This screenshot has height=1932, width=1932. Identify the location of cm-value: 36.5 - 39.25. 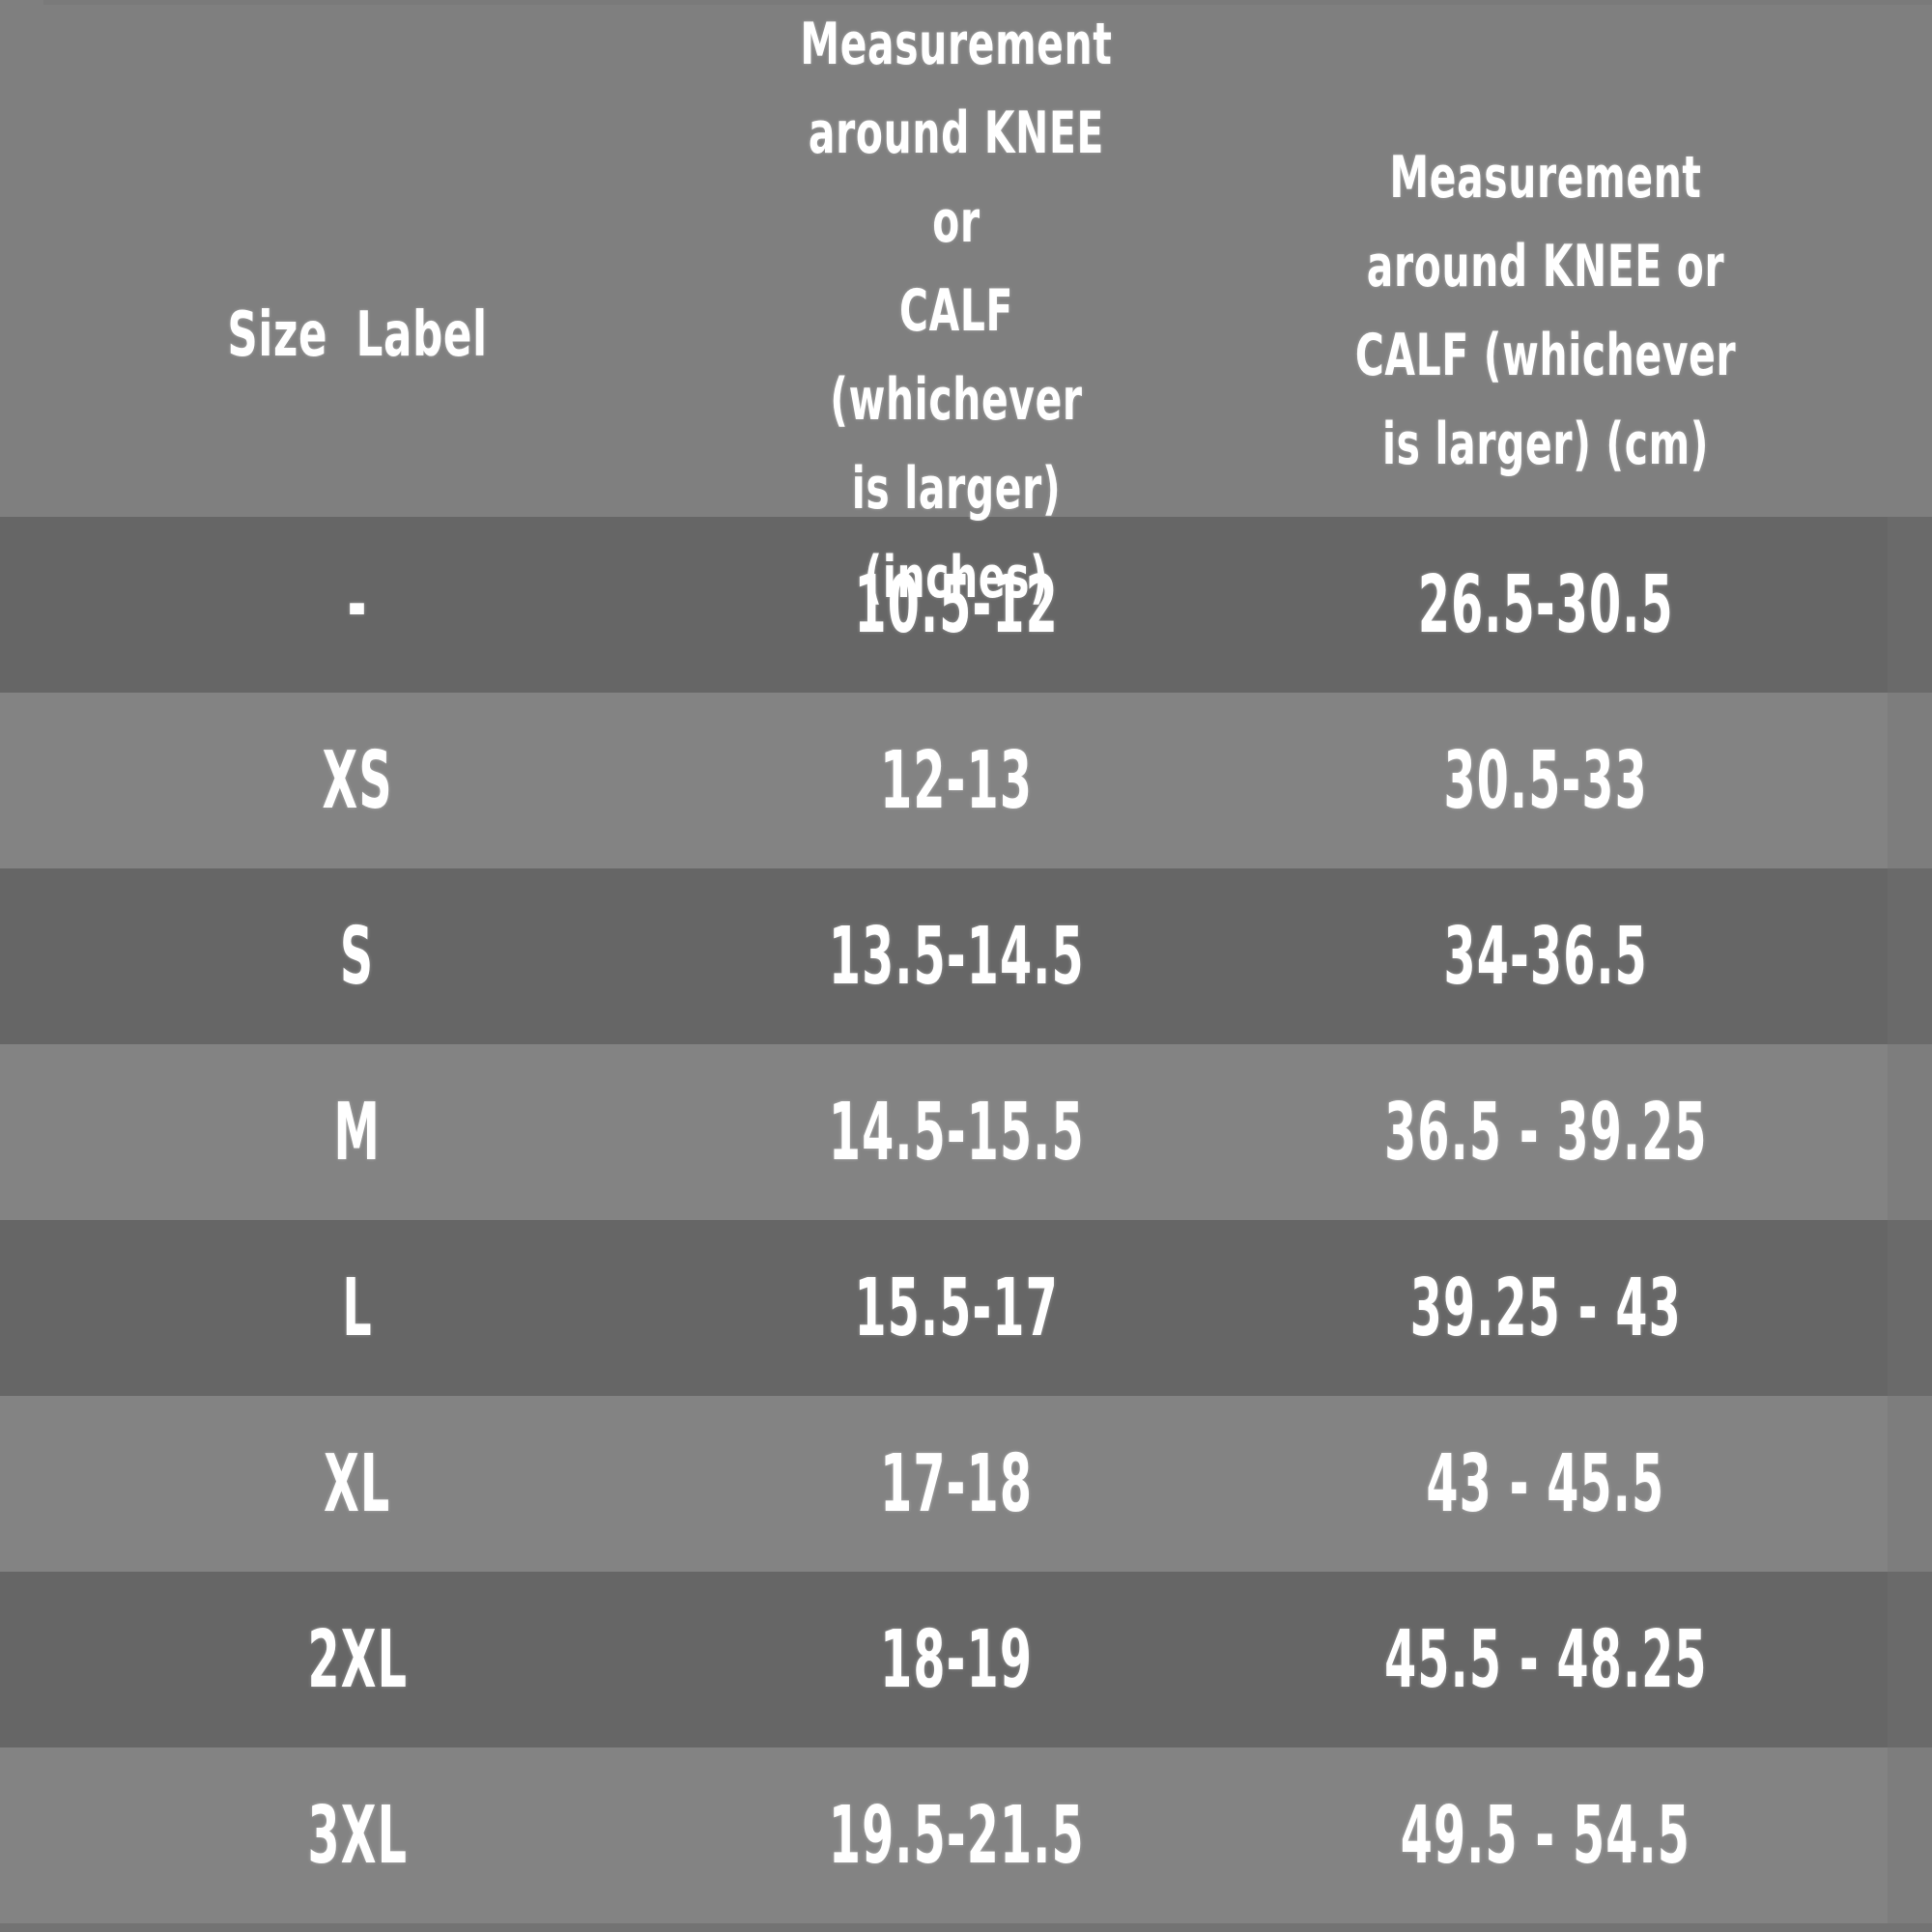
(1545, 1132).